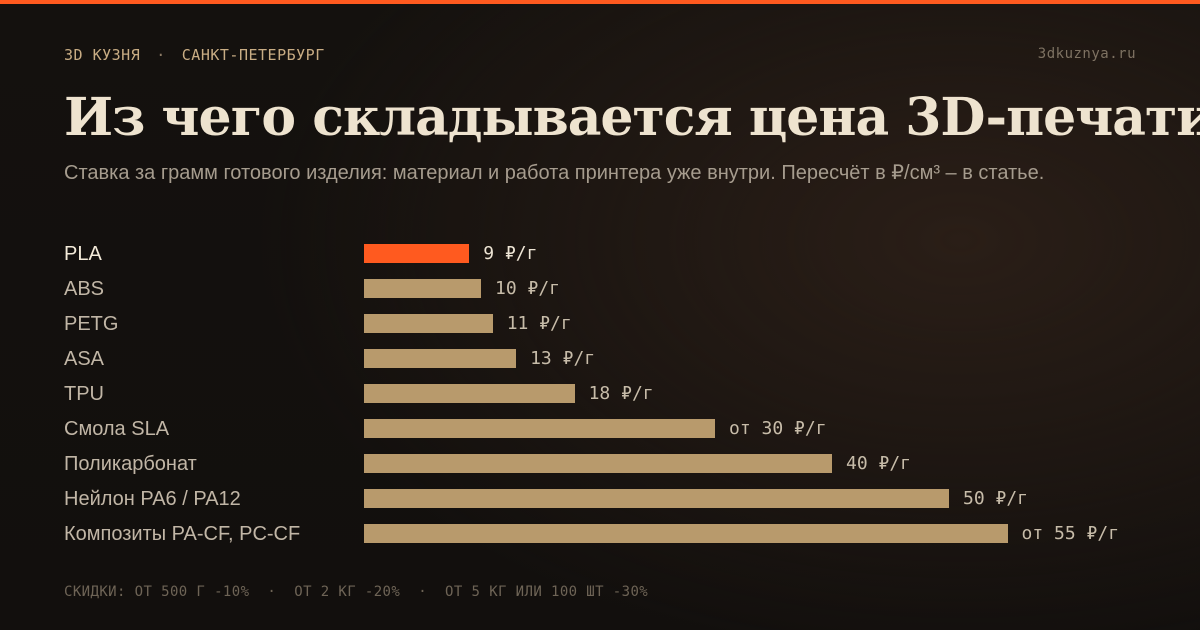  I want to click on bar-row: TPU 18 ₽/г, so click(600, 393).